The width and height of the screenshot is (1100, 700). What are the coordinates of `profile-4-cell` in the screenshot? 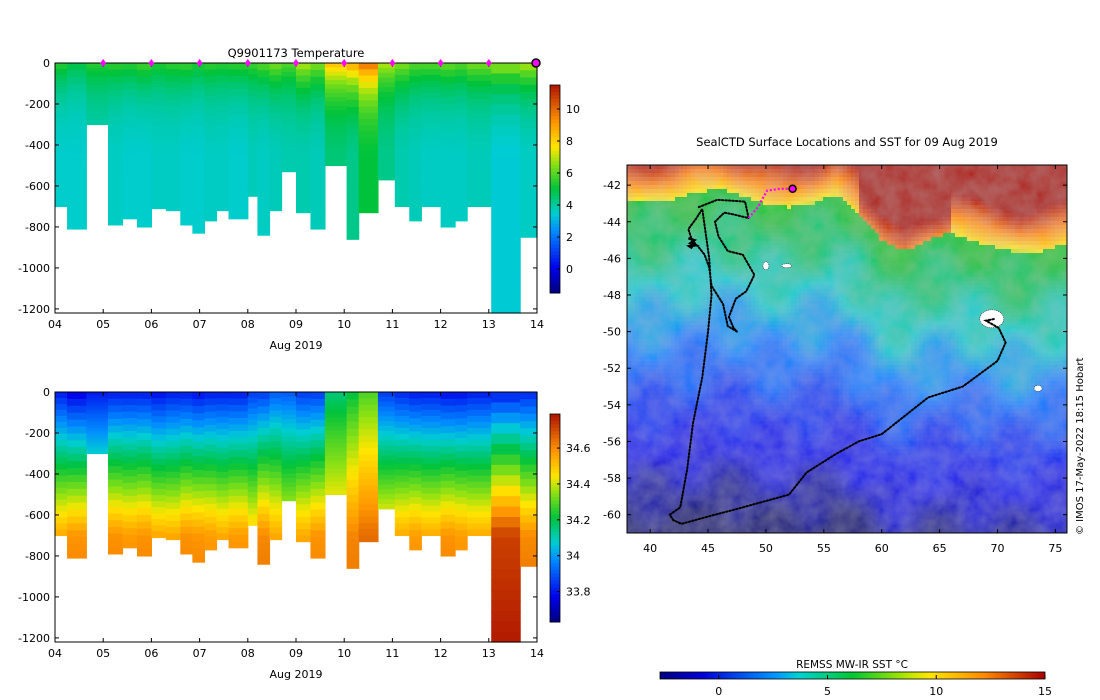 It's located at (130, 480).